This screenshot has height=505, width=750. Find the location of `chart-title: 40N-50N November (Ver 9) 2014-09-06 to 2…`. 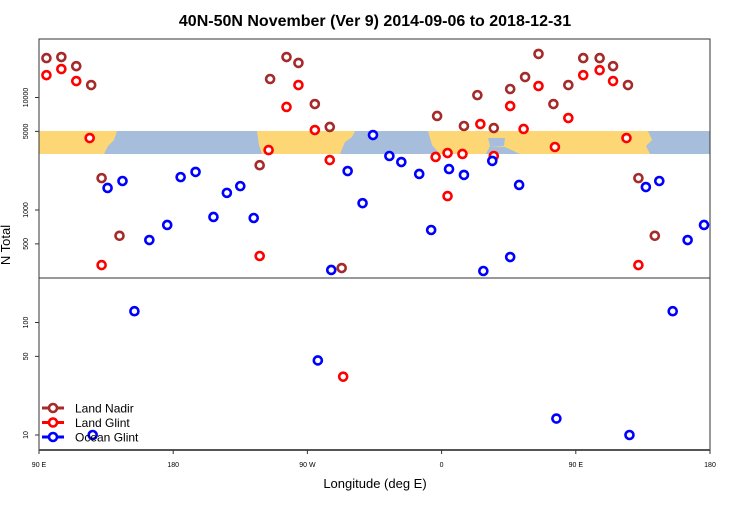

chart-title: 40N-50N November (Ver 9) 2014-09-06 to 2… is located at coordinates (375, 21).